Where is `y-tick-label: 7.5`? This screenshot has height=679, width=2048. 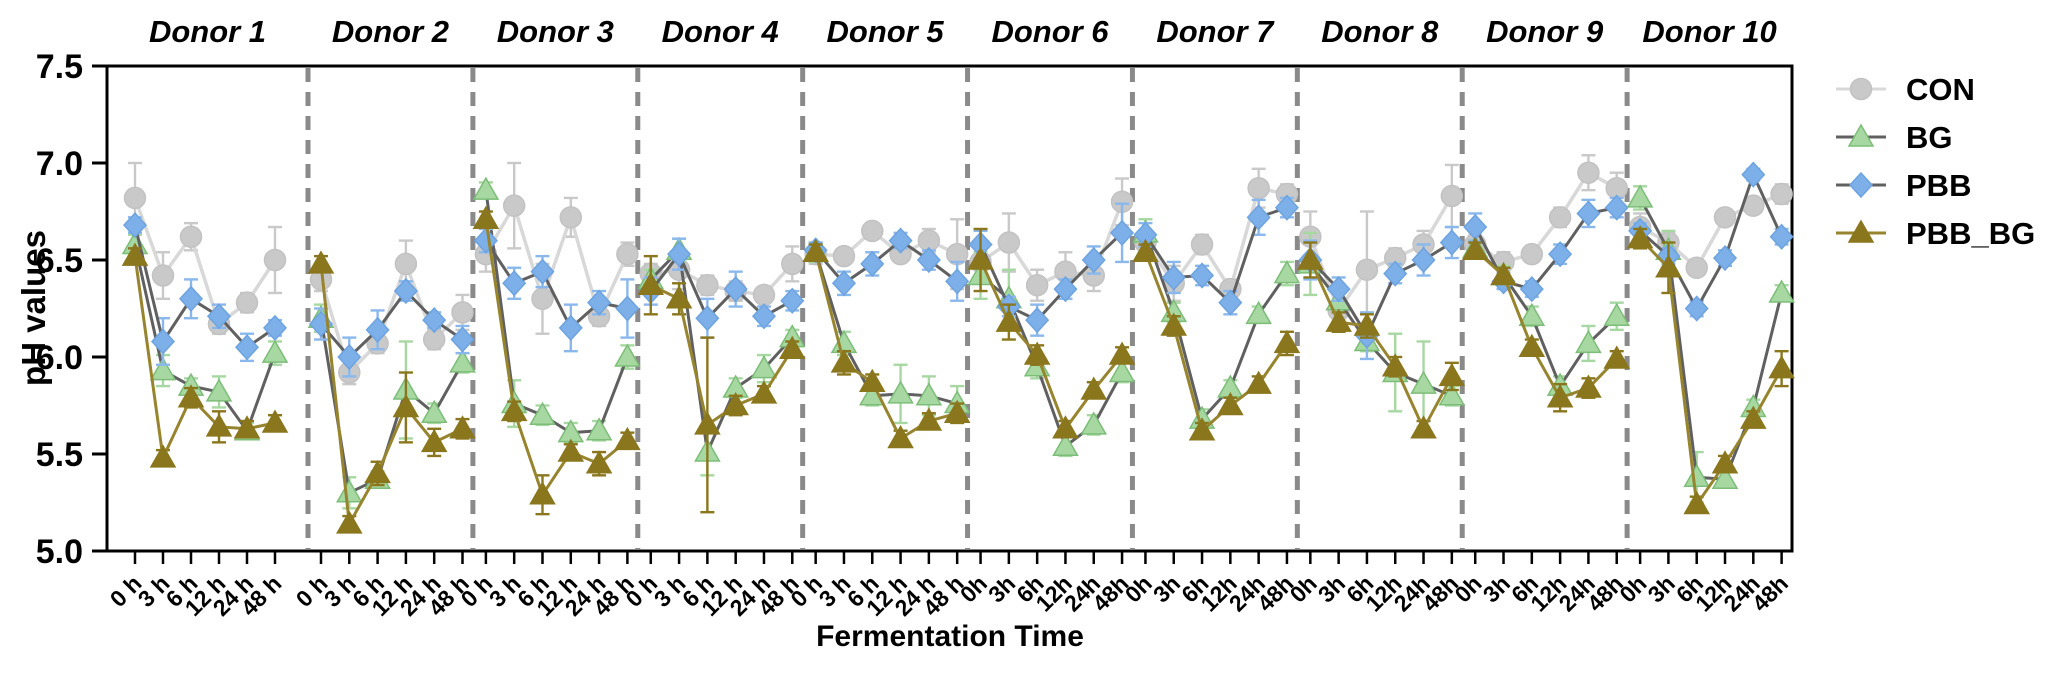
y-tick-label: 7.5 is located at coordinates (59, 67).